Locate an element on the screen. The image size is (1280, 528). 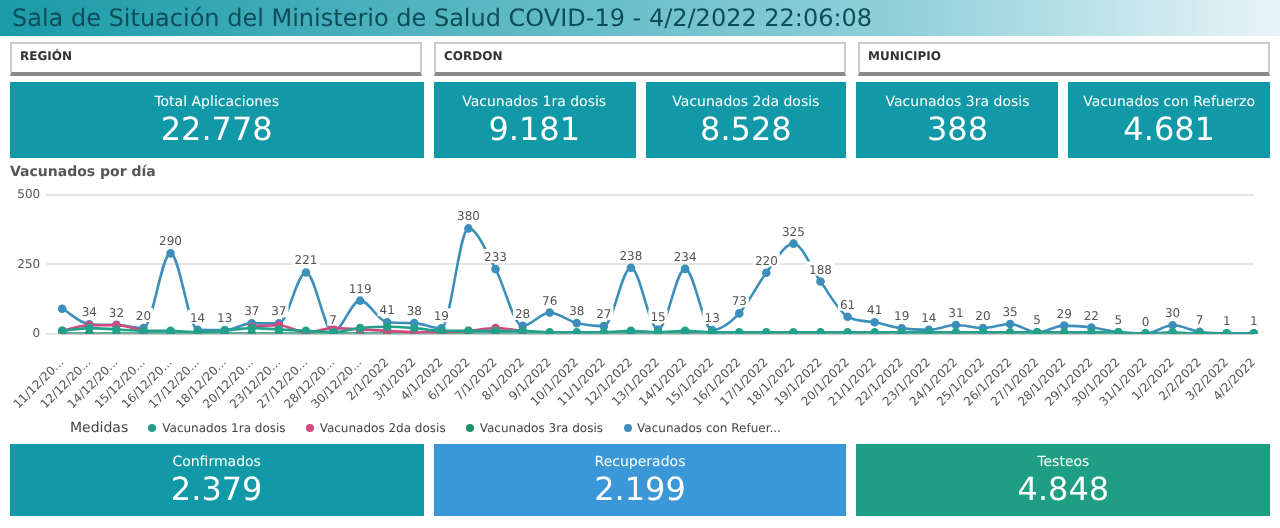
text: Sala de Situación del Ministerio de Salud COVID-19 - 4/2/2022 22:06:08 is located at coordinates (640, 18).